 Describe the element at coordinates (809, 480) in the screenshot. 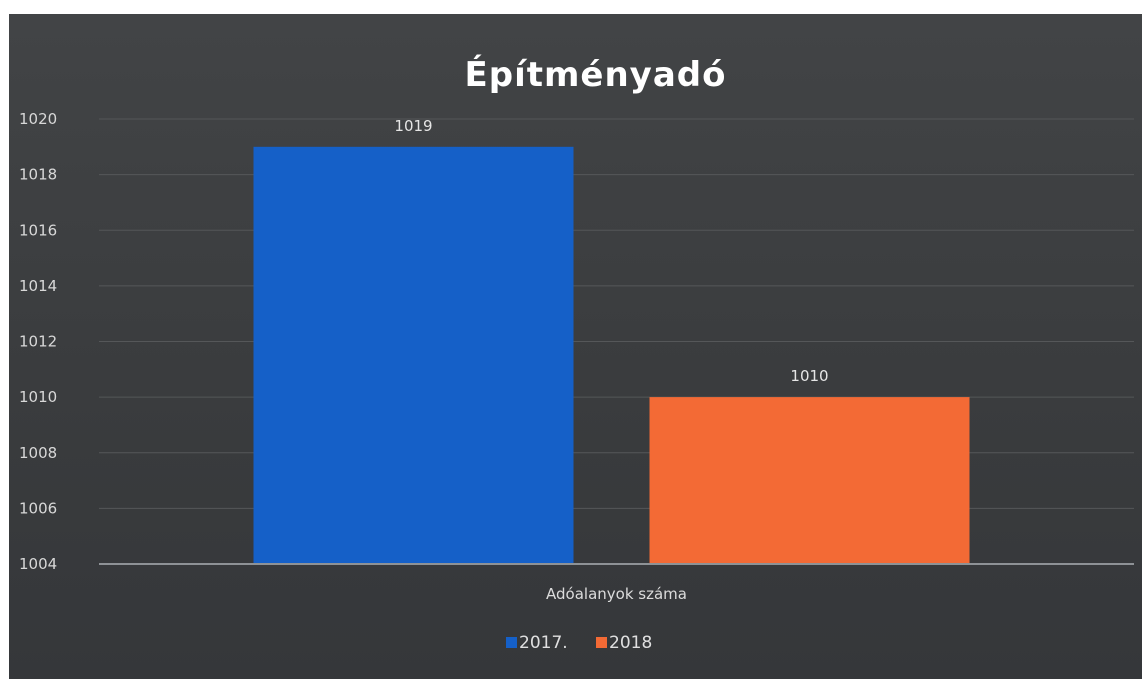

I see `bar-2018` at that location.